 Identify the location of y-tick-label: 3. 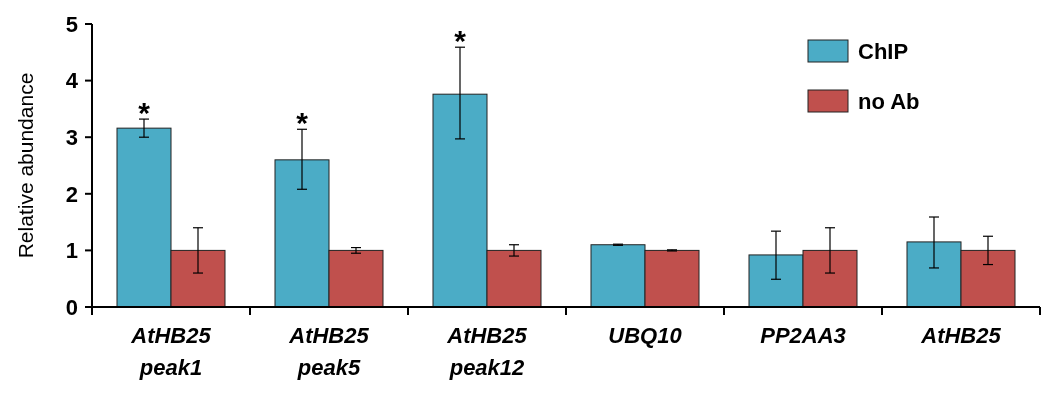
(71, 137).